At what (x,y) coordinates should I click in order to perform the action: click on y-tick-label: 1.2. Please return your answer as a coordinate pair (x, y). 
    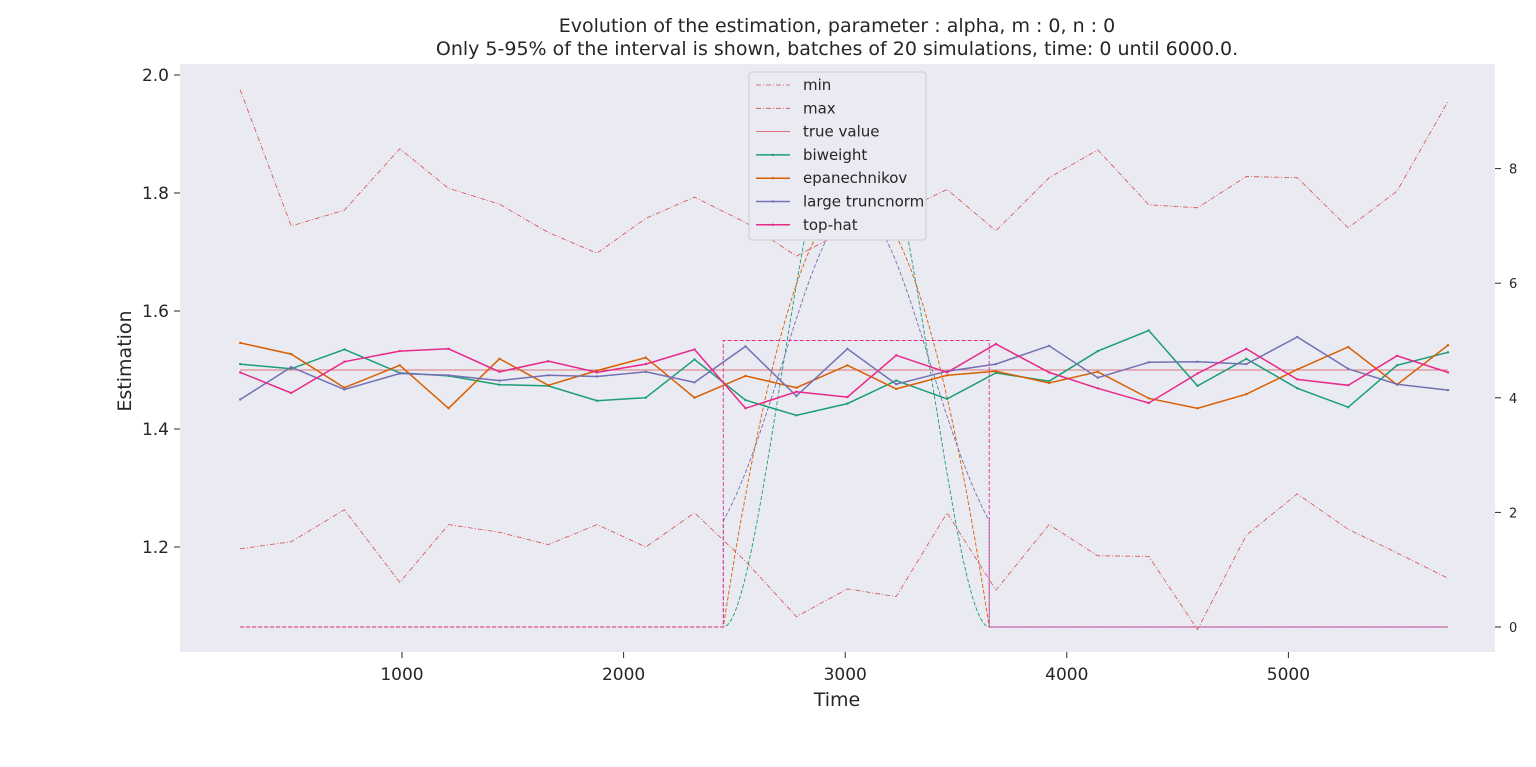
    Looking at the image, I should click on (155, 548).